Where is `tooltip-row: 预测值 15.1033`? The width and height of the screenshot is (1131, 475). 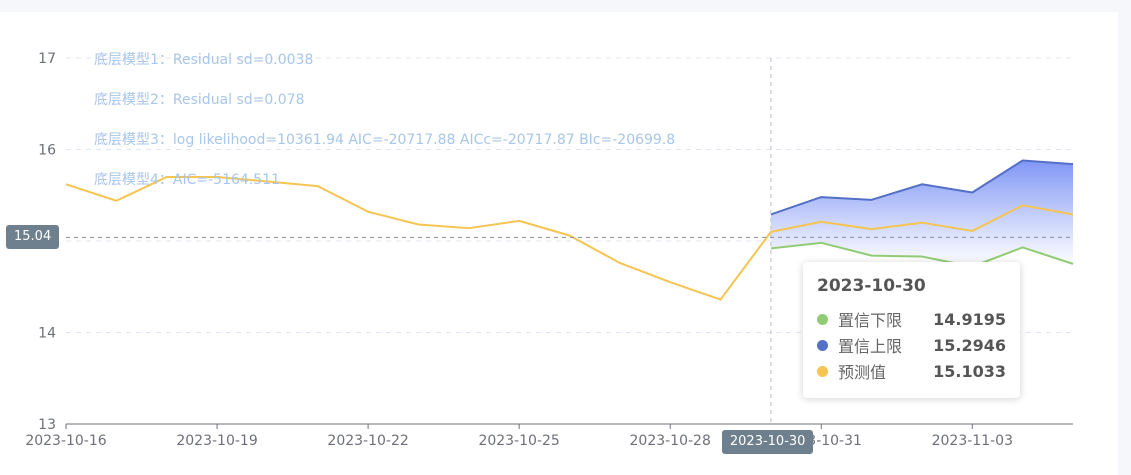
tooltip-row: 预测值 15.1033 is located at coordinates (911, 371).